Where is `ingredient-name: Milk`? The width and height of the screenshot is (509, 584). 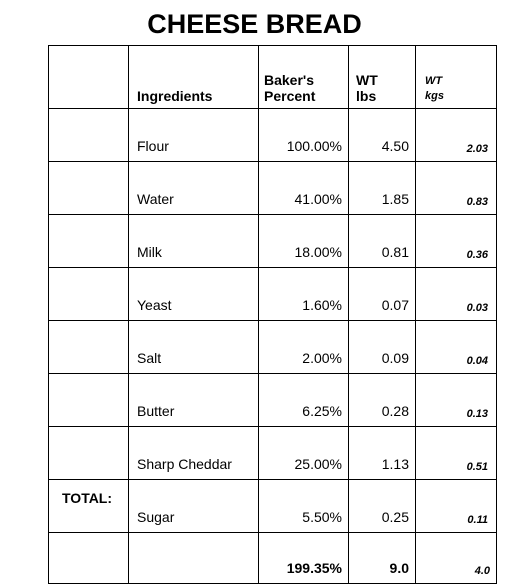
ingredient-name: Milk is located at coordinates (193, 241).